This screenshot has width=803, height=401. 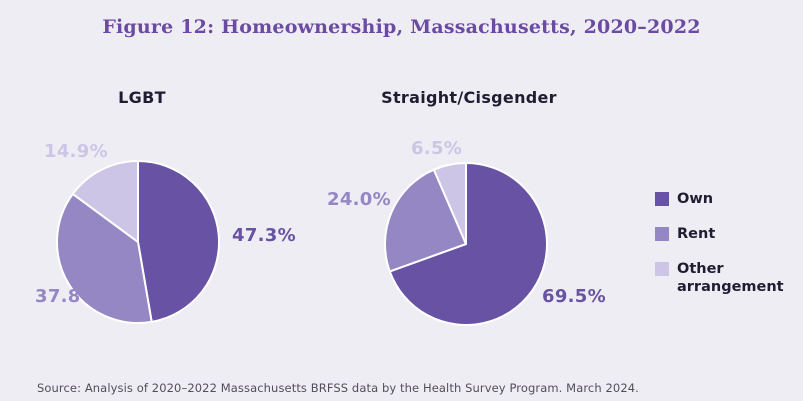 I want to click on pie-chart-straight-cisgender, so click(x=466, y=244).